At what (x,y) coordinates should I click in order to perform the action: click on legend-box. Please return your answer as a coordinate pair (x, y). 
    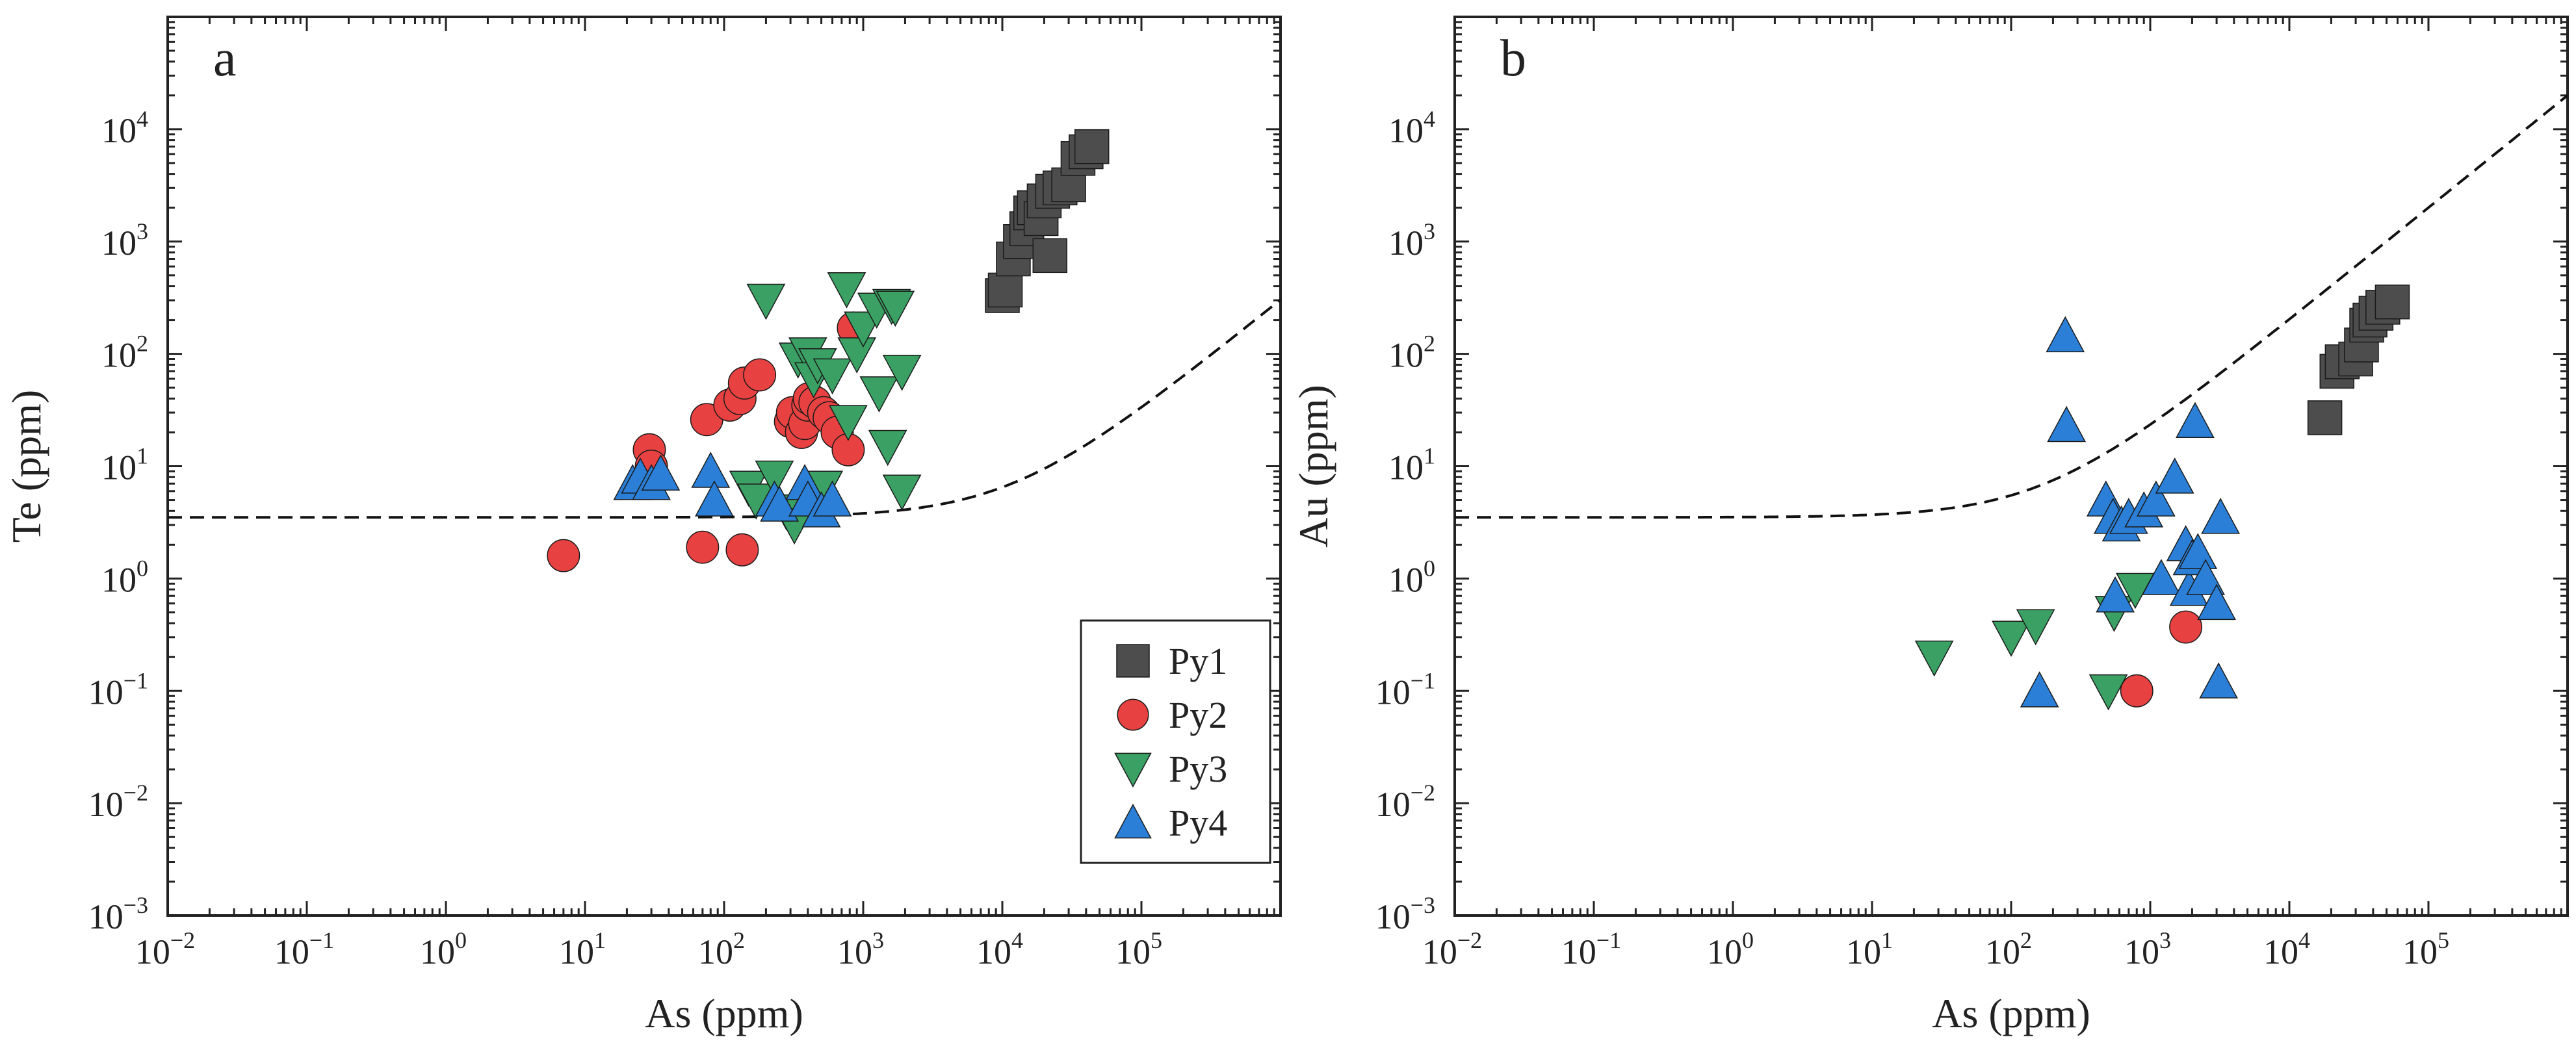
    Looking at the image, I should click on (1175, 741).